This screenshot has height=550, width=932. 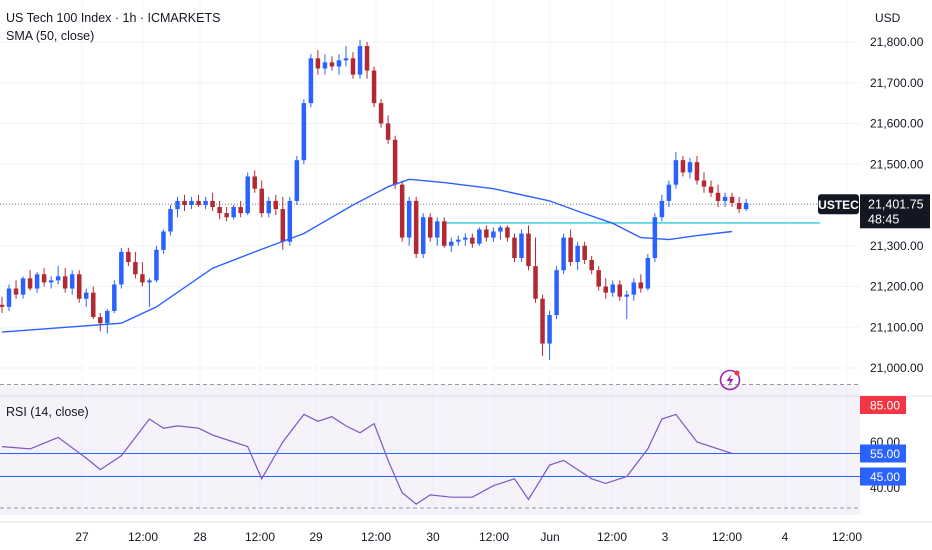 I want to click on x-tick-label: 27, so click(x=82, y=537).